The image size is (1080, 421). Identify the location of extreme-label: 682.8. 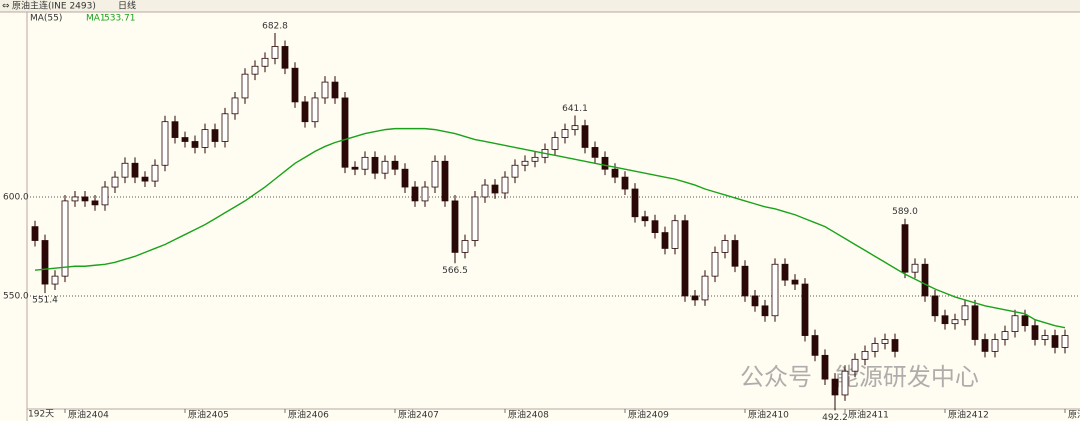
(275, 26).